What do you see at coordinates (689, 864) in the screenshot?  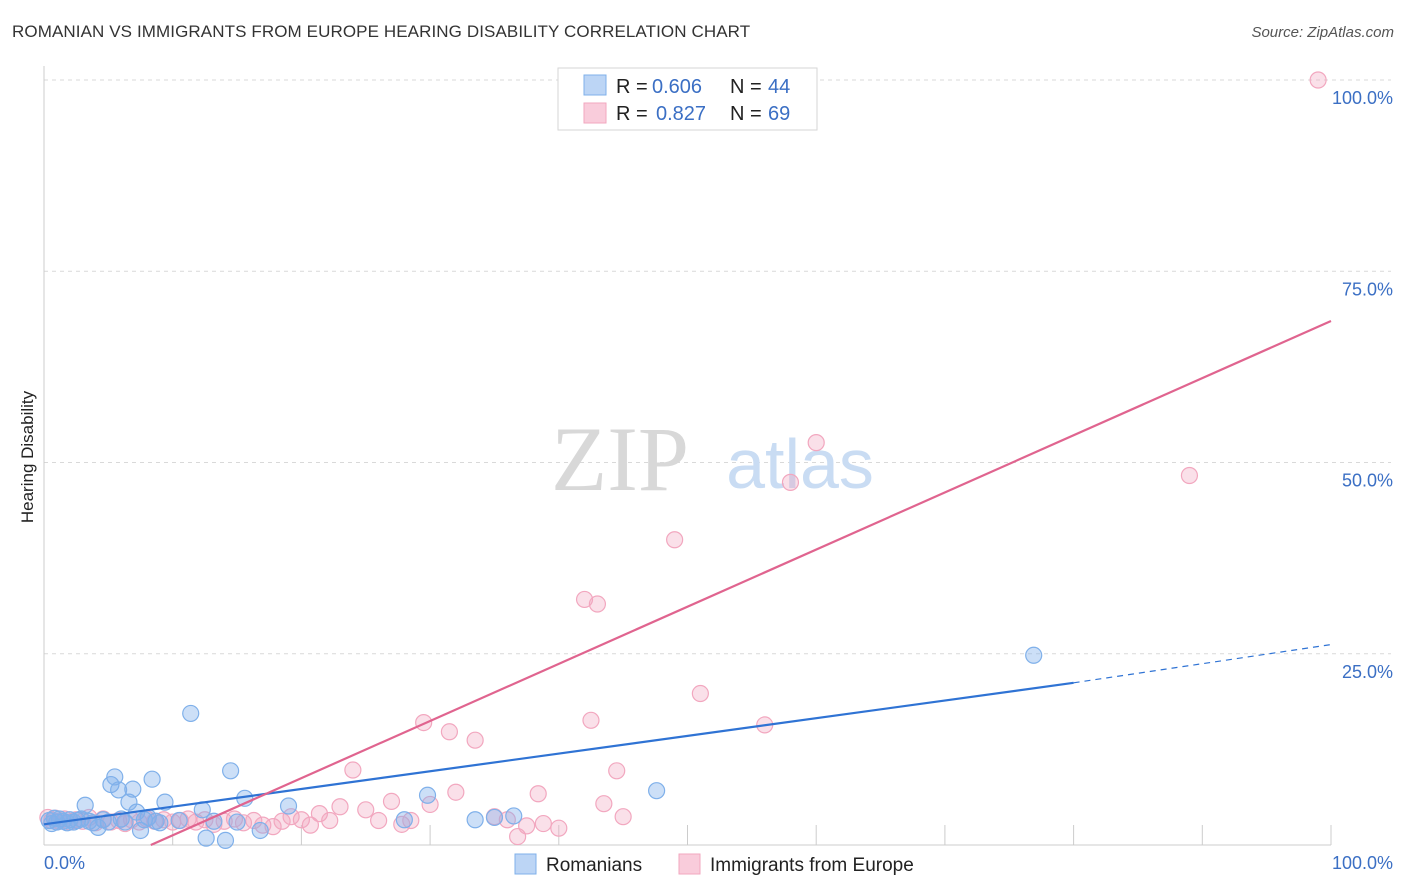 I see `bottom-legend-swatch-immigrants` at bounding box center [689, 864].